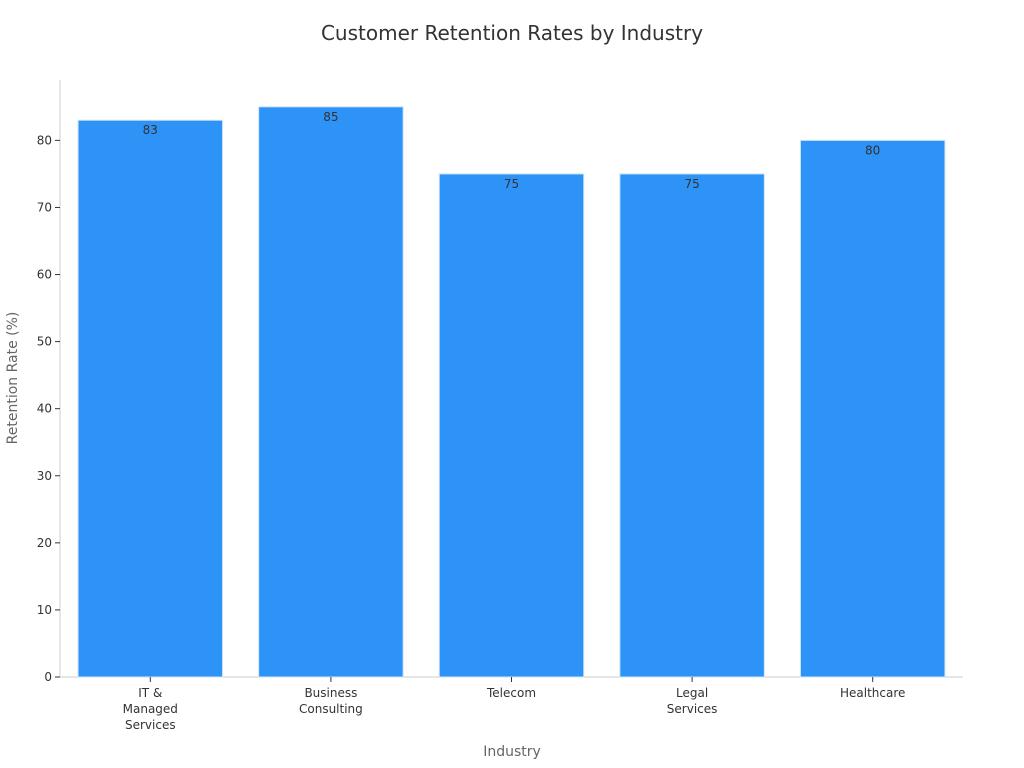 The image size is (1024, 768). What do you see at coordinates (331, 701) in the screenshot?
I see `x-tick-label-1: Business Consulting` at bounding box center [331, 701].